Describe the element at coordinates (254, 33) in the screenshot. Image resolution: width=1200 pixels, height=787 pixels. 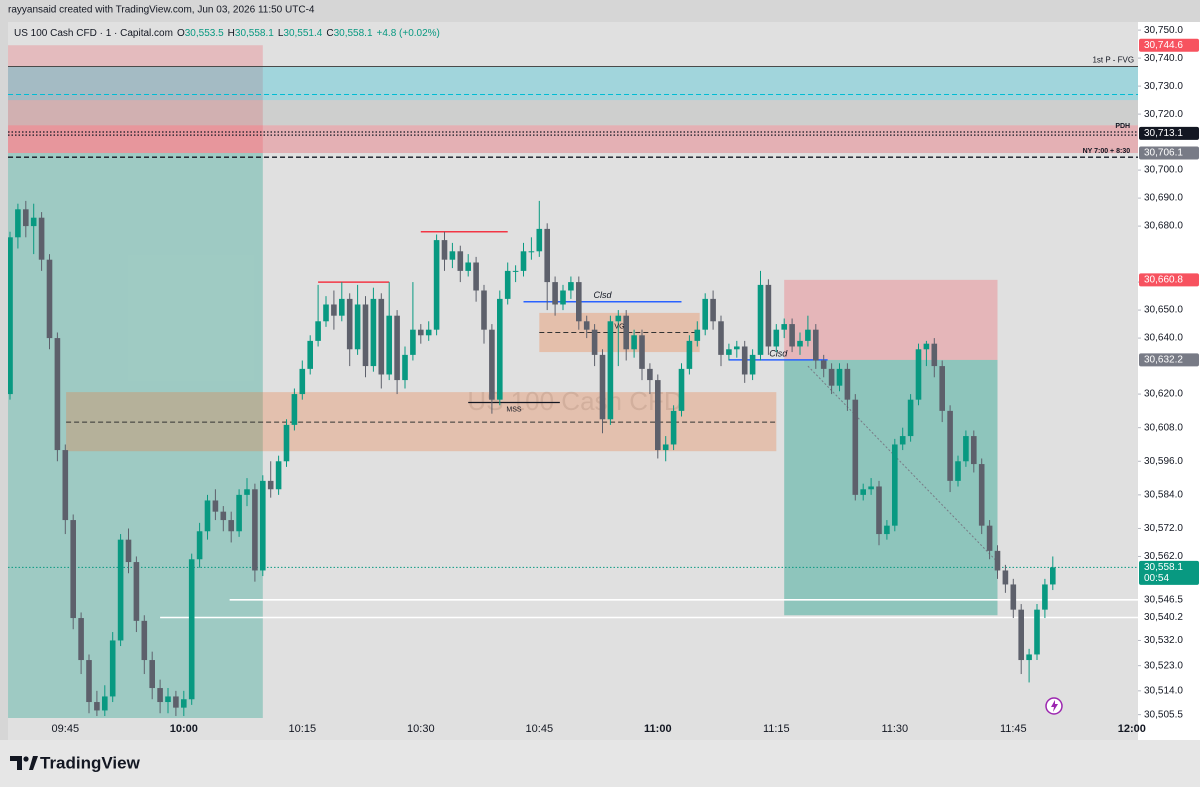
I see `ohlc-value: 30,558.1` at that location.